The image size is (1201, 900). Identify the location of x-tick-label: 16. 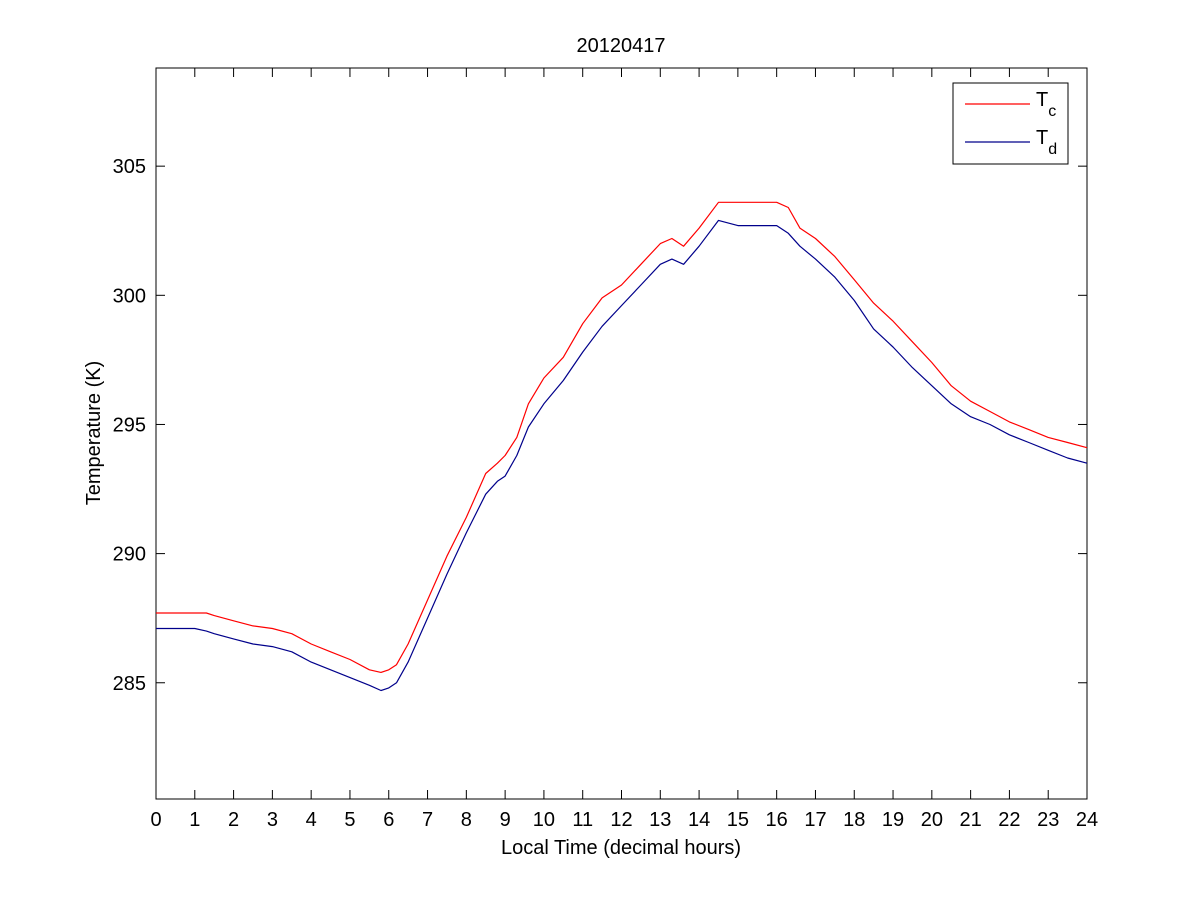
(777, 820).